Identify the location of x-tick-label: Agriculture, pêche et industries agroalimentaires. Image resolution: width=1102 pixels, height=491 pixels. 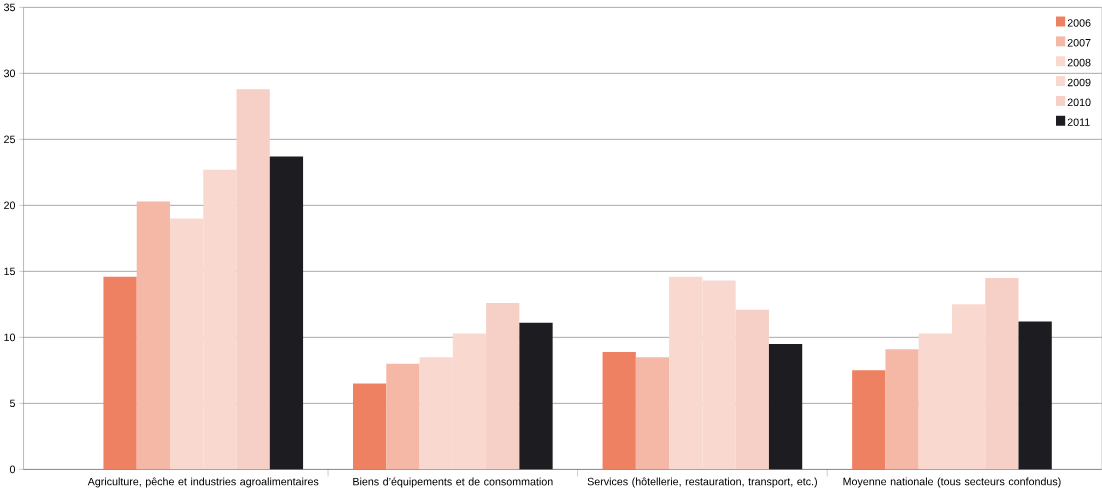
(203, 482).